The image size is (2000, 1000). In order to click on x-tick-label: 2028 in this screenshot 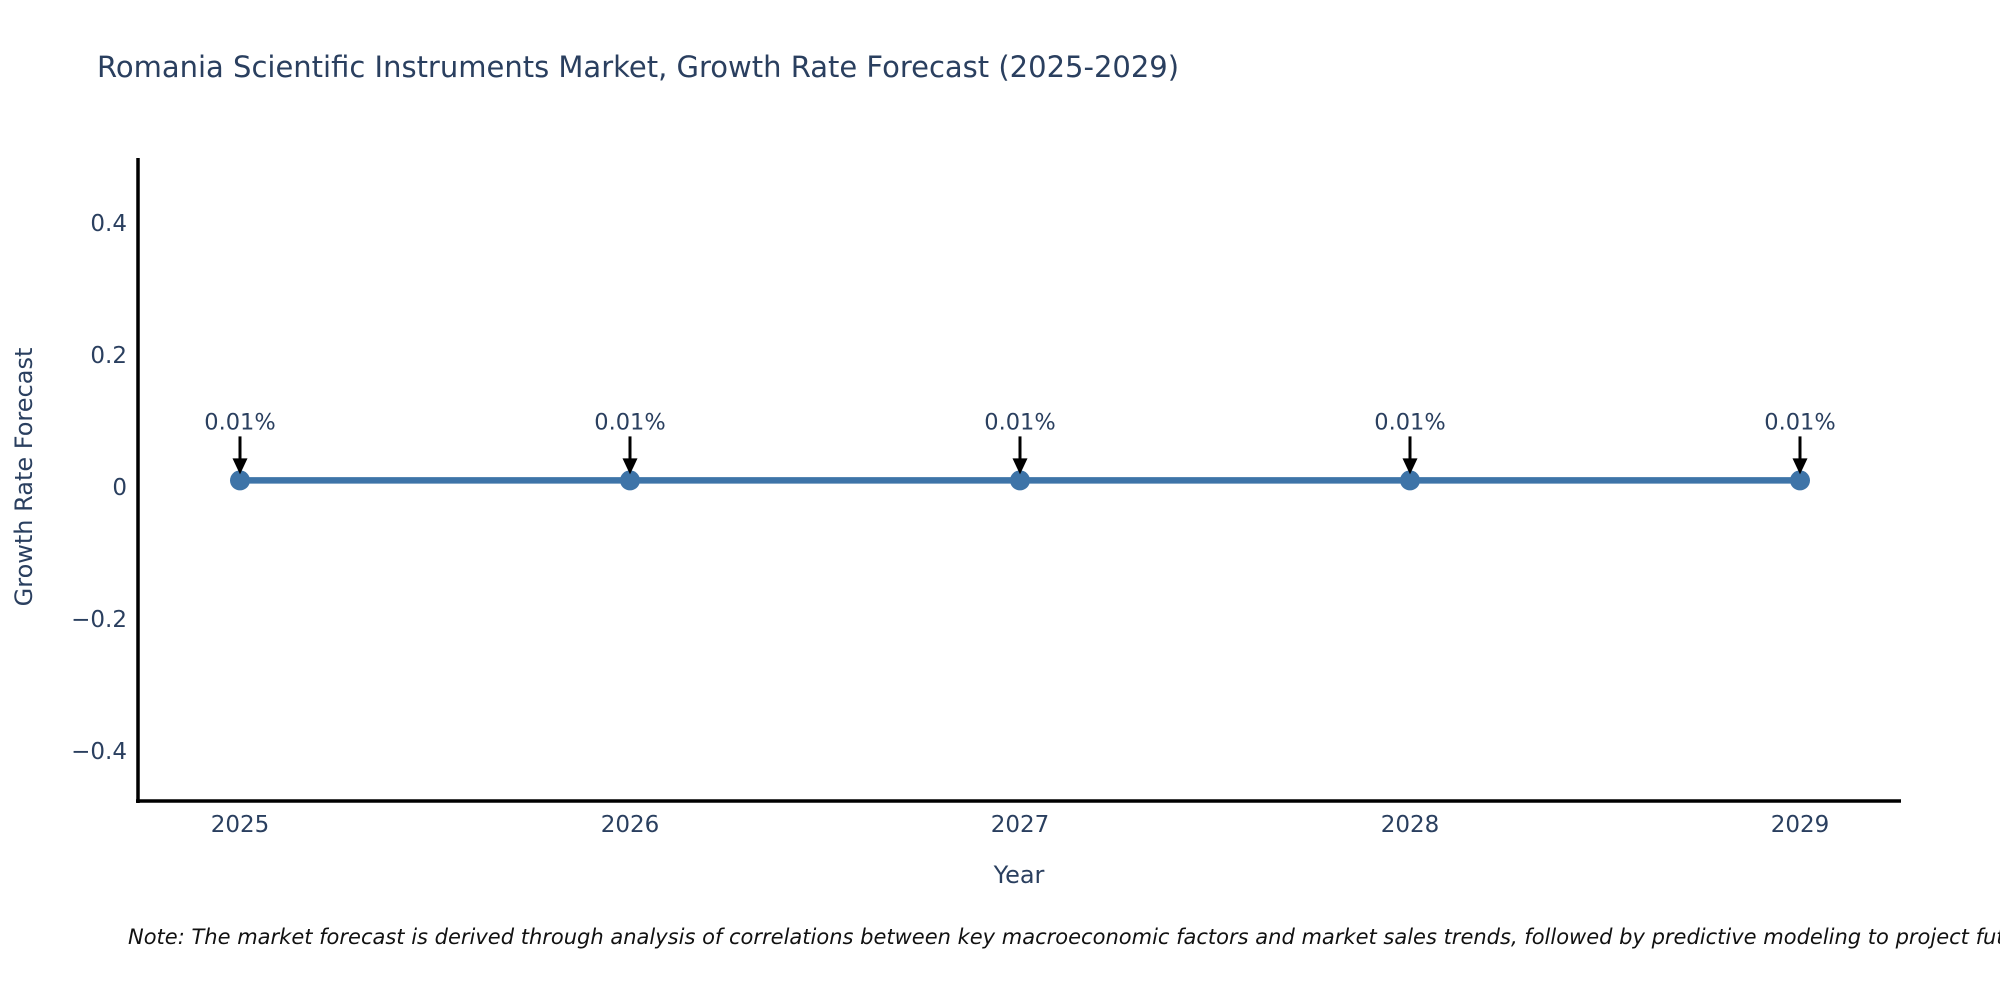, I will do `click(1410, 825)`.